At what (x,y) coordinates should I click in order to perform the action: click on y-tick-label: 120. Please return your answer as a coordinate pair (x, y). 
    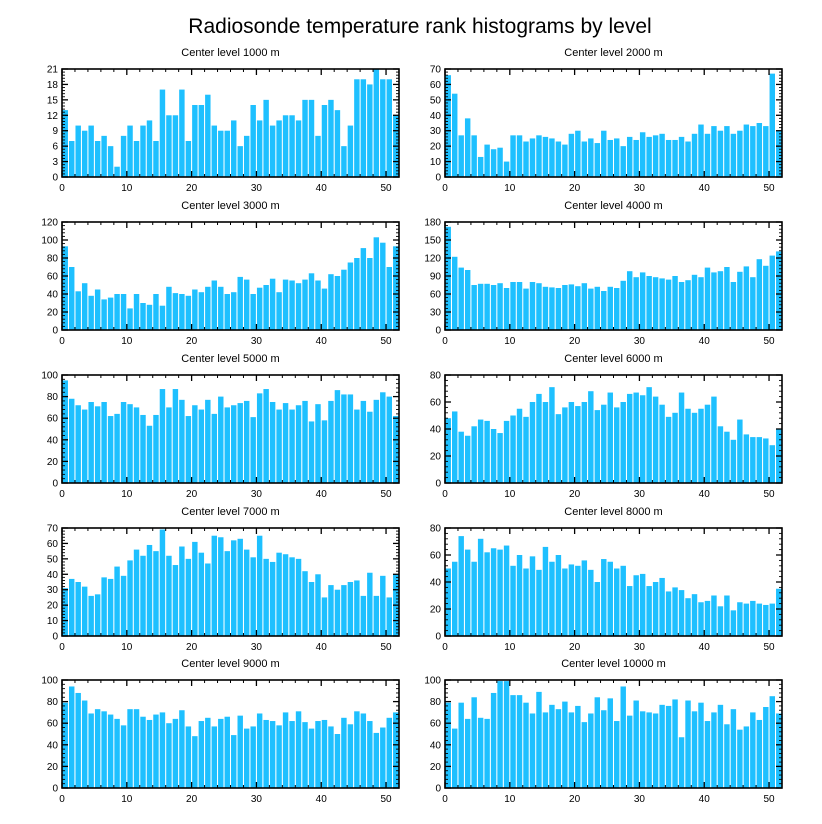
    Looking at the image, I should click on (432, 259).